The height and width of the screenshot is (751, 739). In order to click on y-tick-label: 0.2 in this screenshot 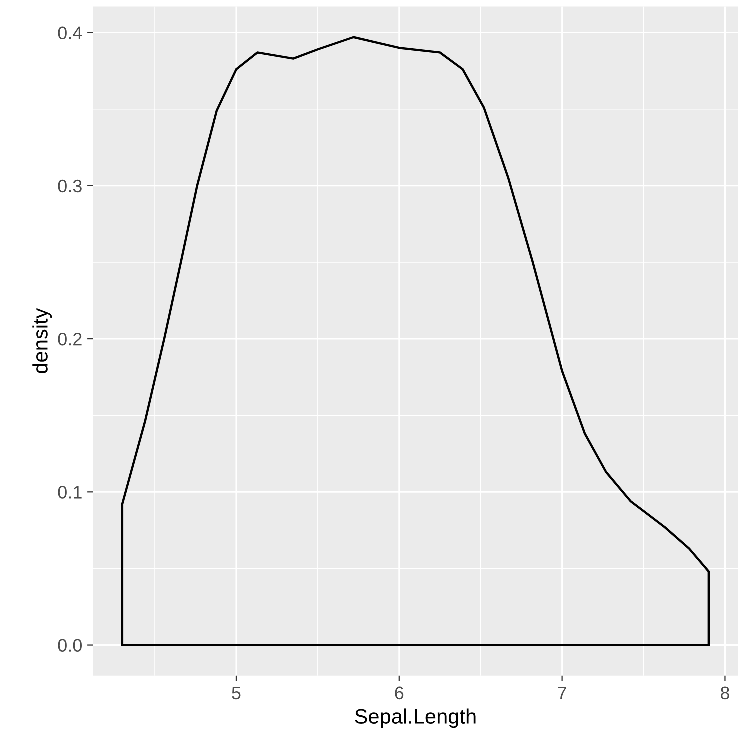, I will do `click(70, 339)`.